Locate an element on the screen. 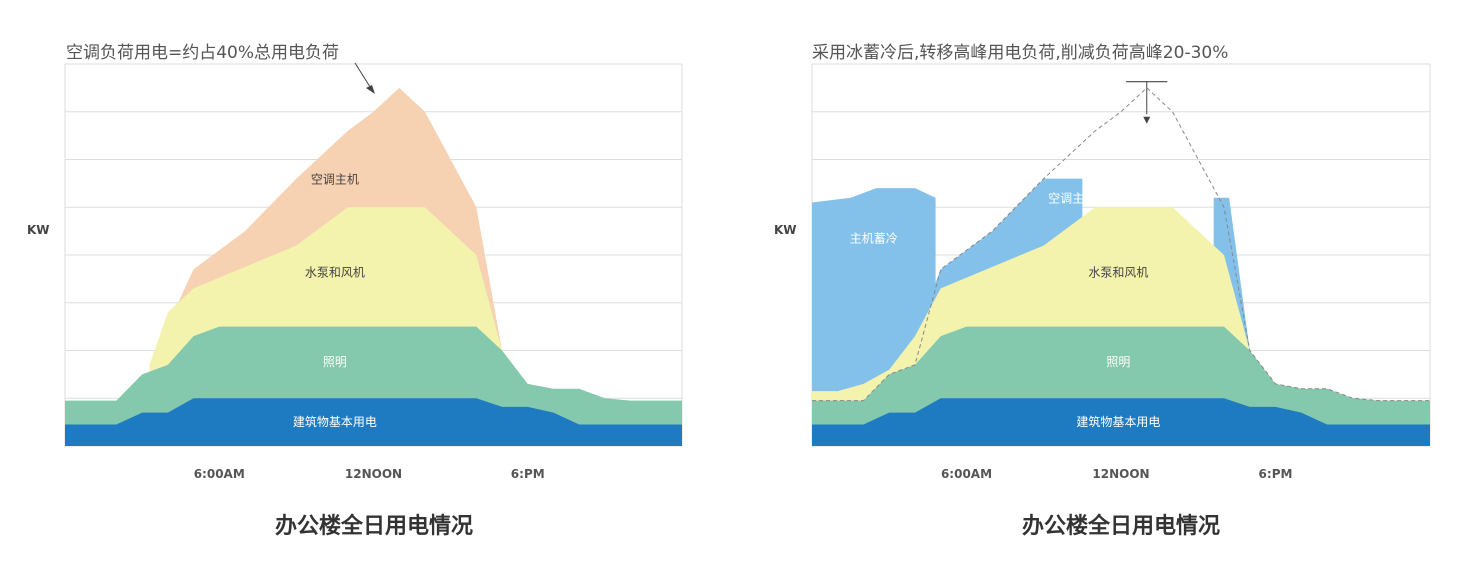 The width and height of the screenshot is (1481, 565). right-label-storage: 主机蓄冷 is located at coordinates (874, 239).